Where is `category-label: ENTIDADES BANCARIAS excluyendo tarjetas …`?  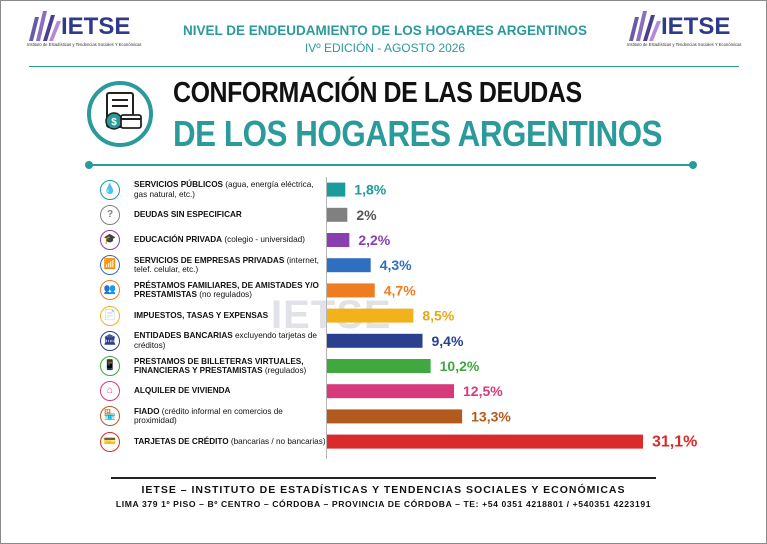 category-label: ENTIDADES BANCARIAS excluyendo tarjetas … is located at coordinates (230, 340).